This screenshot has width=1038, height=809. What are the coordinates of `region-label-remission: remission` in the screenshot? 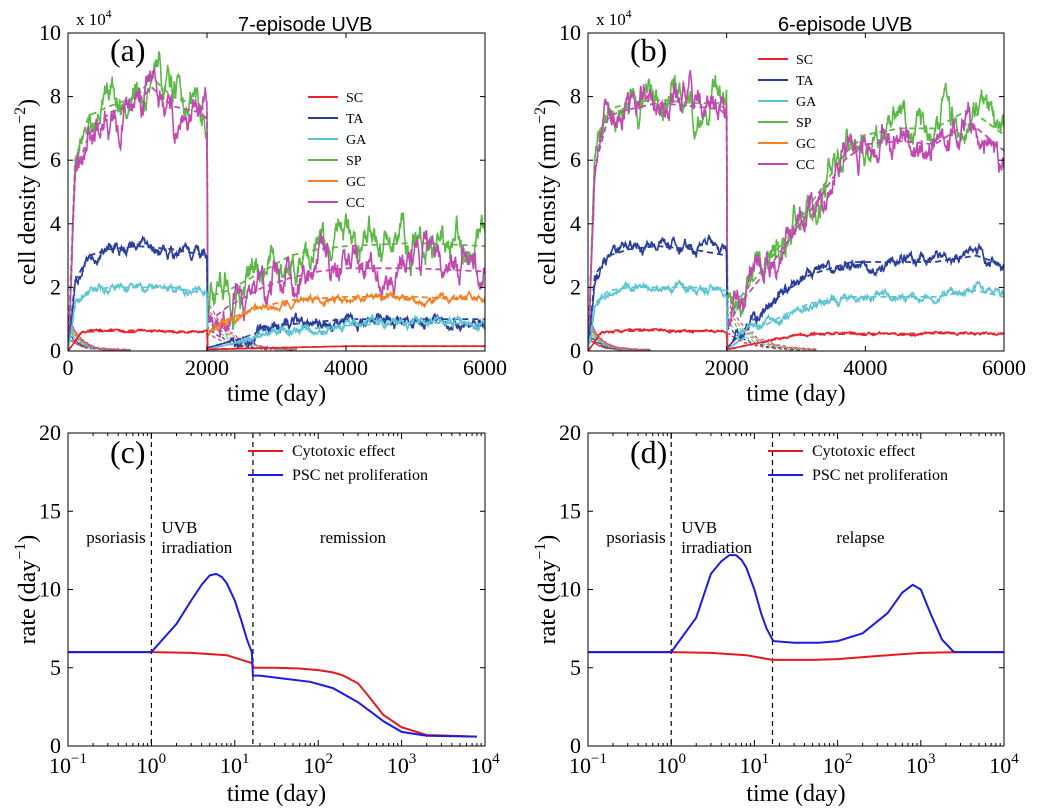 It's located at (353, 537).